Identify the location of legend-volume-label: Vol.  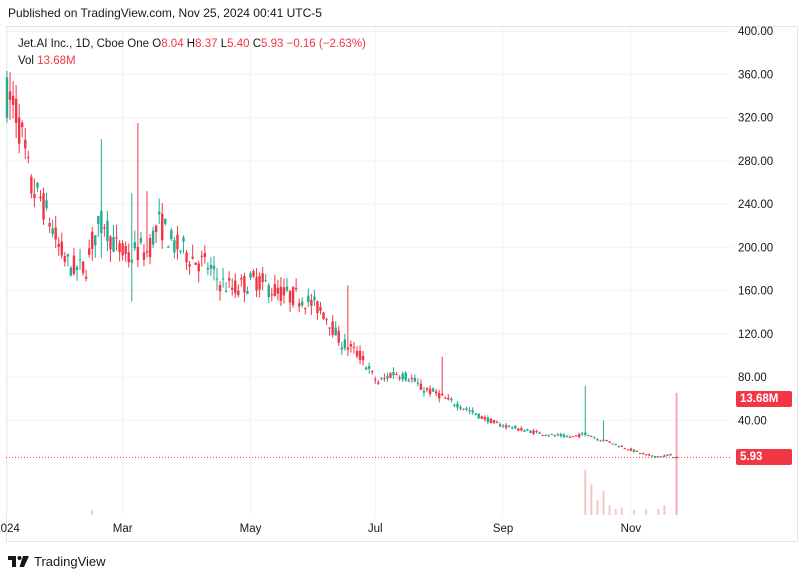
(26, 61).